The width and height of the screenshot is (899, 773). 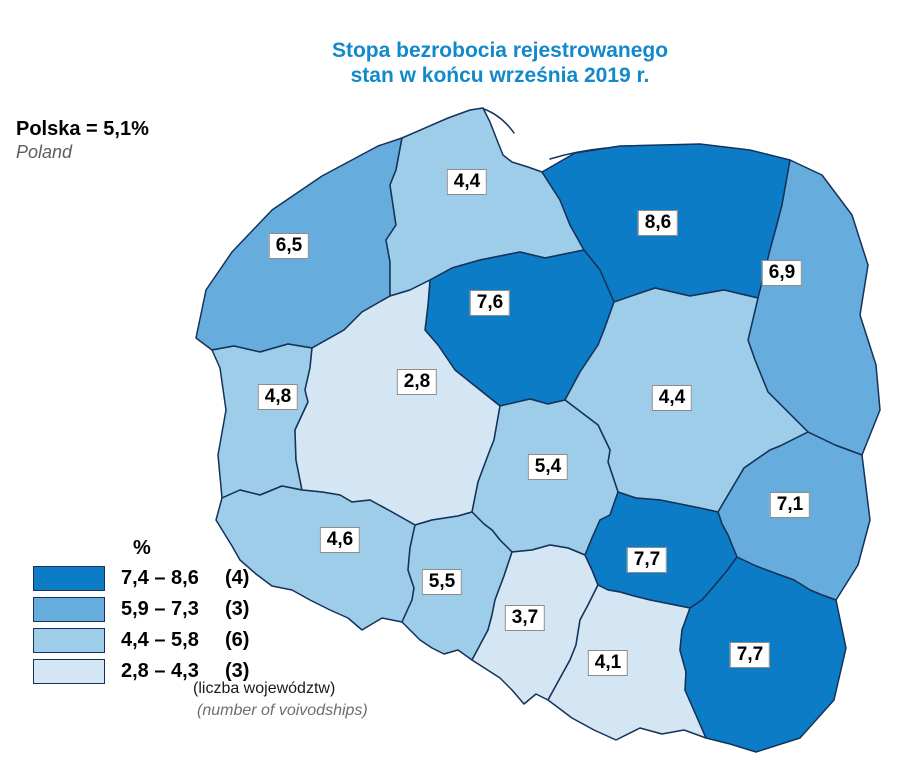 What do you see at coordinates (467, 182) in the screenshot?
I see `region-value-pomorskie: 4,4` at bounding box center [467, 182].